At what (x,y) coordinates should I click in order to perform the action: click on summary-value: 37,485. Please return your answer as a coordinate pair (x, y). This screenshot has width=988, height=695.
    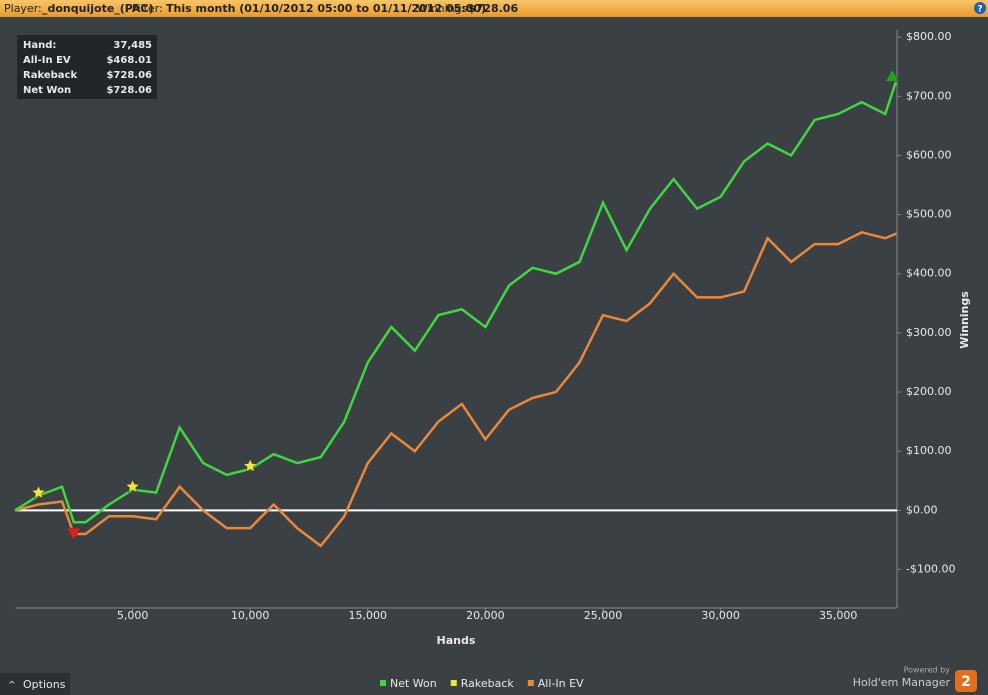
    Looking at the image, I should click on (132, 45).